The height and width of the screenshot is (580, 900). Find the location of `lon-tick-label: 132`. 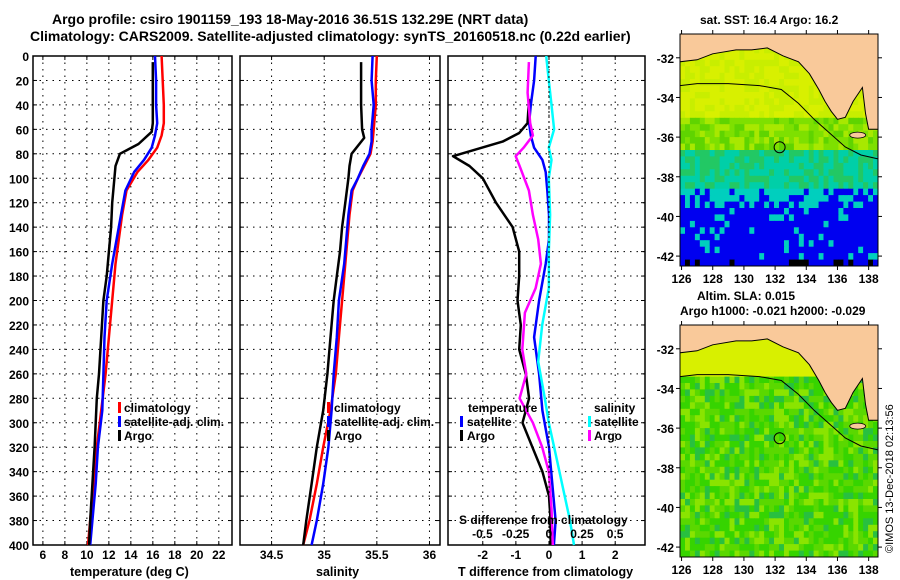

lon-tick-label: 132 is located at coordinates (775, 279).